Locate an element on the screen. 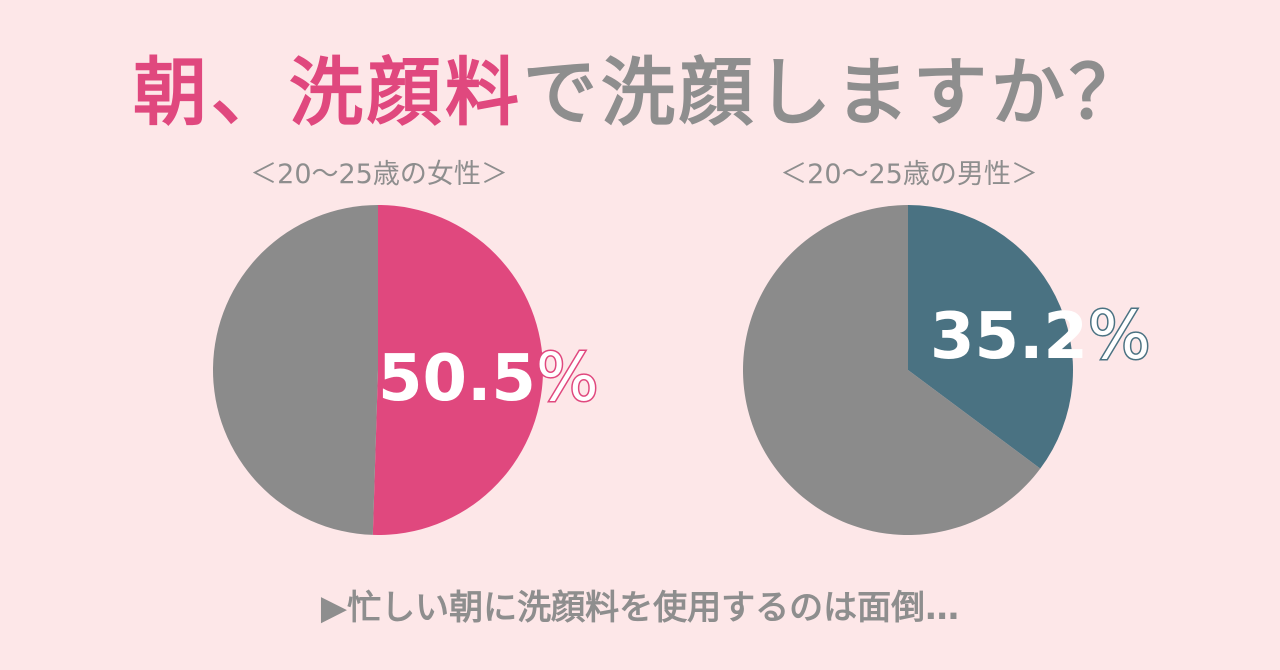 This screenshot has width=1280, height=670. chart-men-title: ＜20〜25歳の男性＞ is located at coordinates (909, 174).